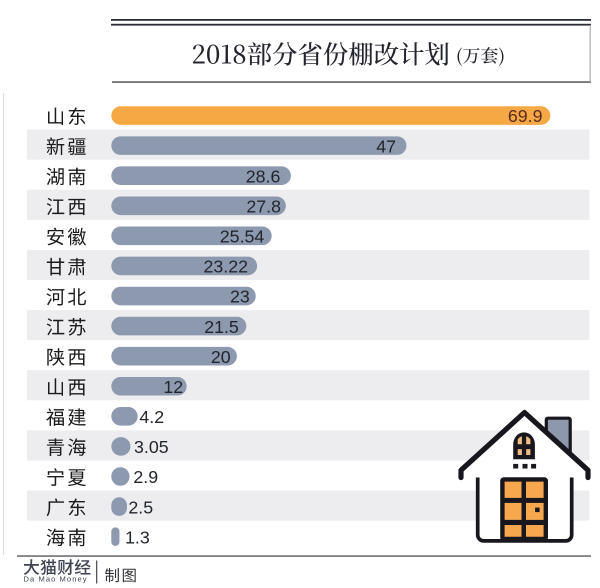  Describe the element at coordinates (242, 237) in the screenshot. I see `svg-text: 25.54` at that location.